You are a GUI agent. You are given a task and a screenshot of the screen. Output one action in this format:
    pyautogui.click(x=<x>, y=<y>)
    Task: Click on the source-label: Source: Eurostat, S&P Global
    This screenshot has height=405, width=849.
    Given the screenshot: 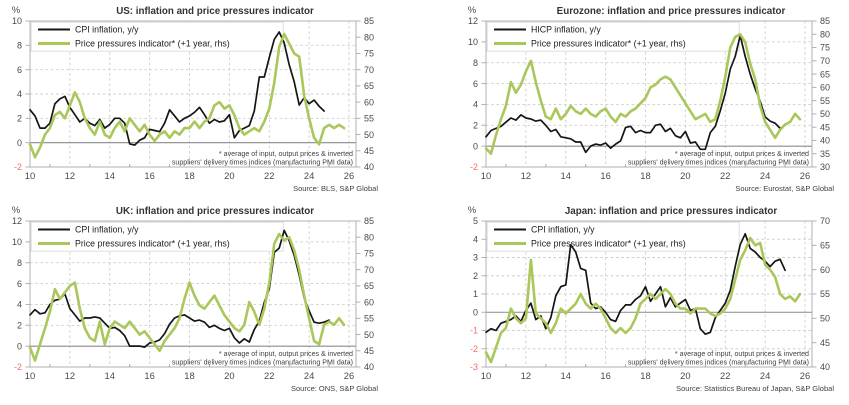 What is the action you would take?
    pyautogui.click(x=784, y=188)
    